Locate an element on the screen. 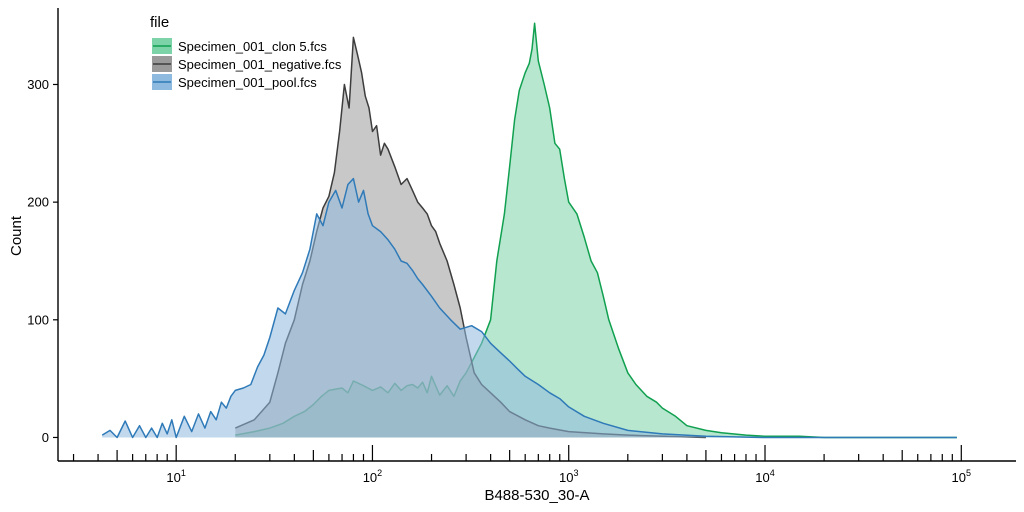  legend-label-negative: Specimen_001_negative.fcs is located at coordinates (260, 64).